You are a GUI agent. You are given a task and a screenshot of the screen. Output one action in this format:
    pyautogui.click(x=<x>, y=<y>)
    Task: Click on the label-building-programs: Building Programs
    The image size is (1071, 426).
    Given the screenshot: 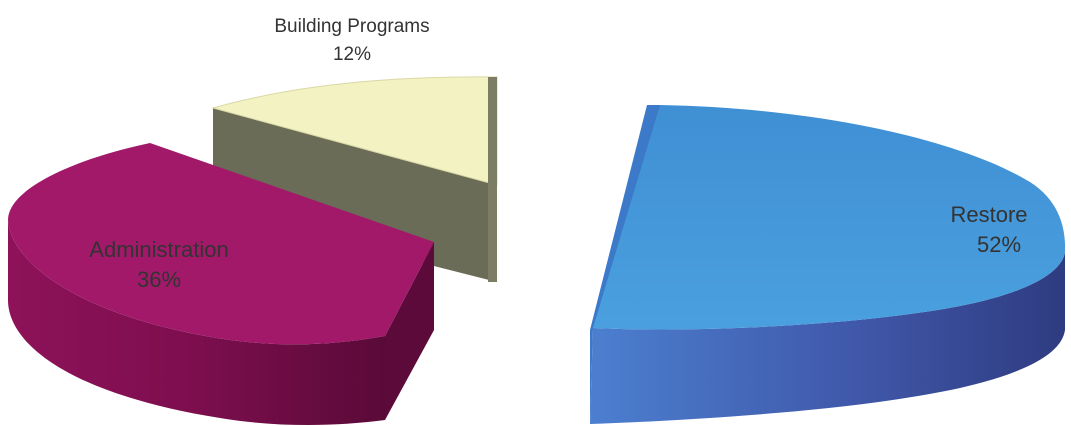 What is the action you would take?
    pyautogui.click(x=351, y=26)
    